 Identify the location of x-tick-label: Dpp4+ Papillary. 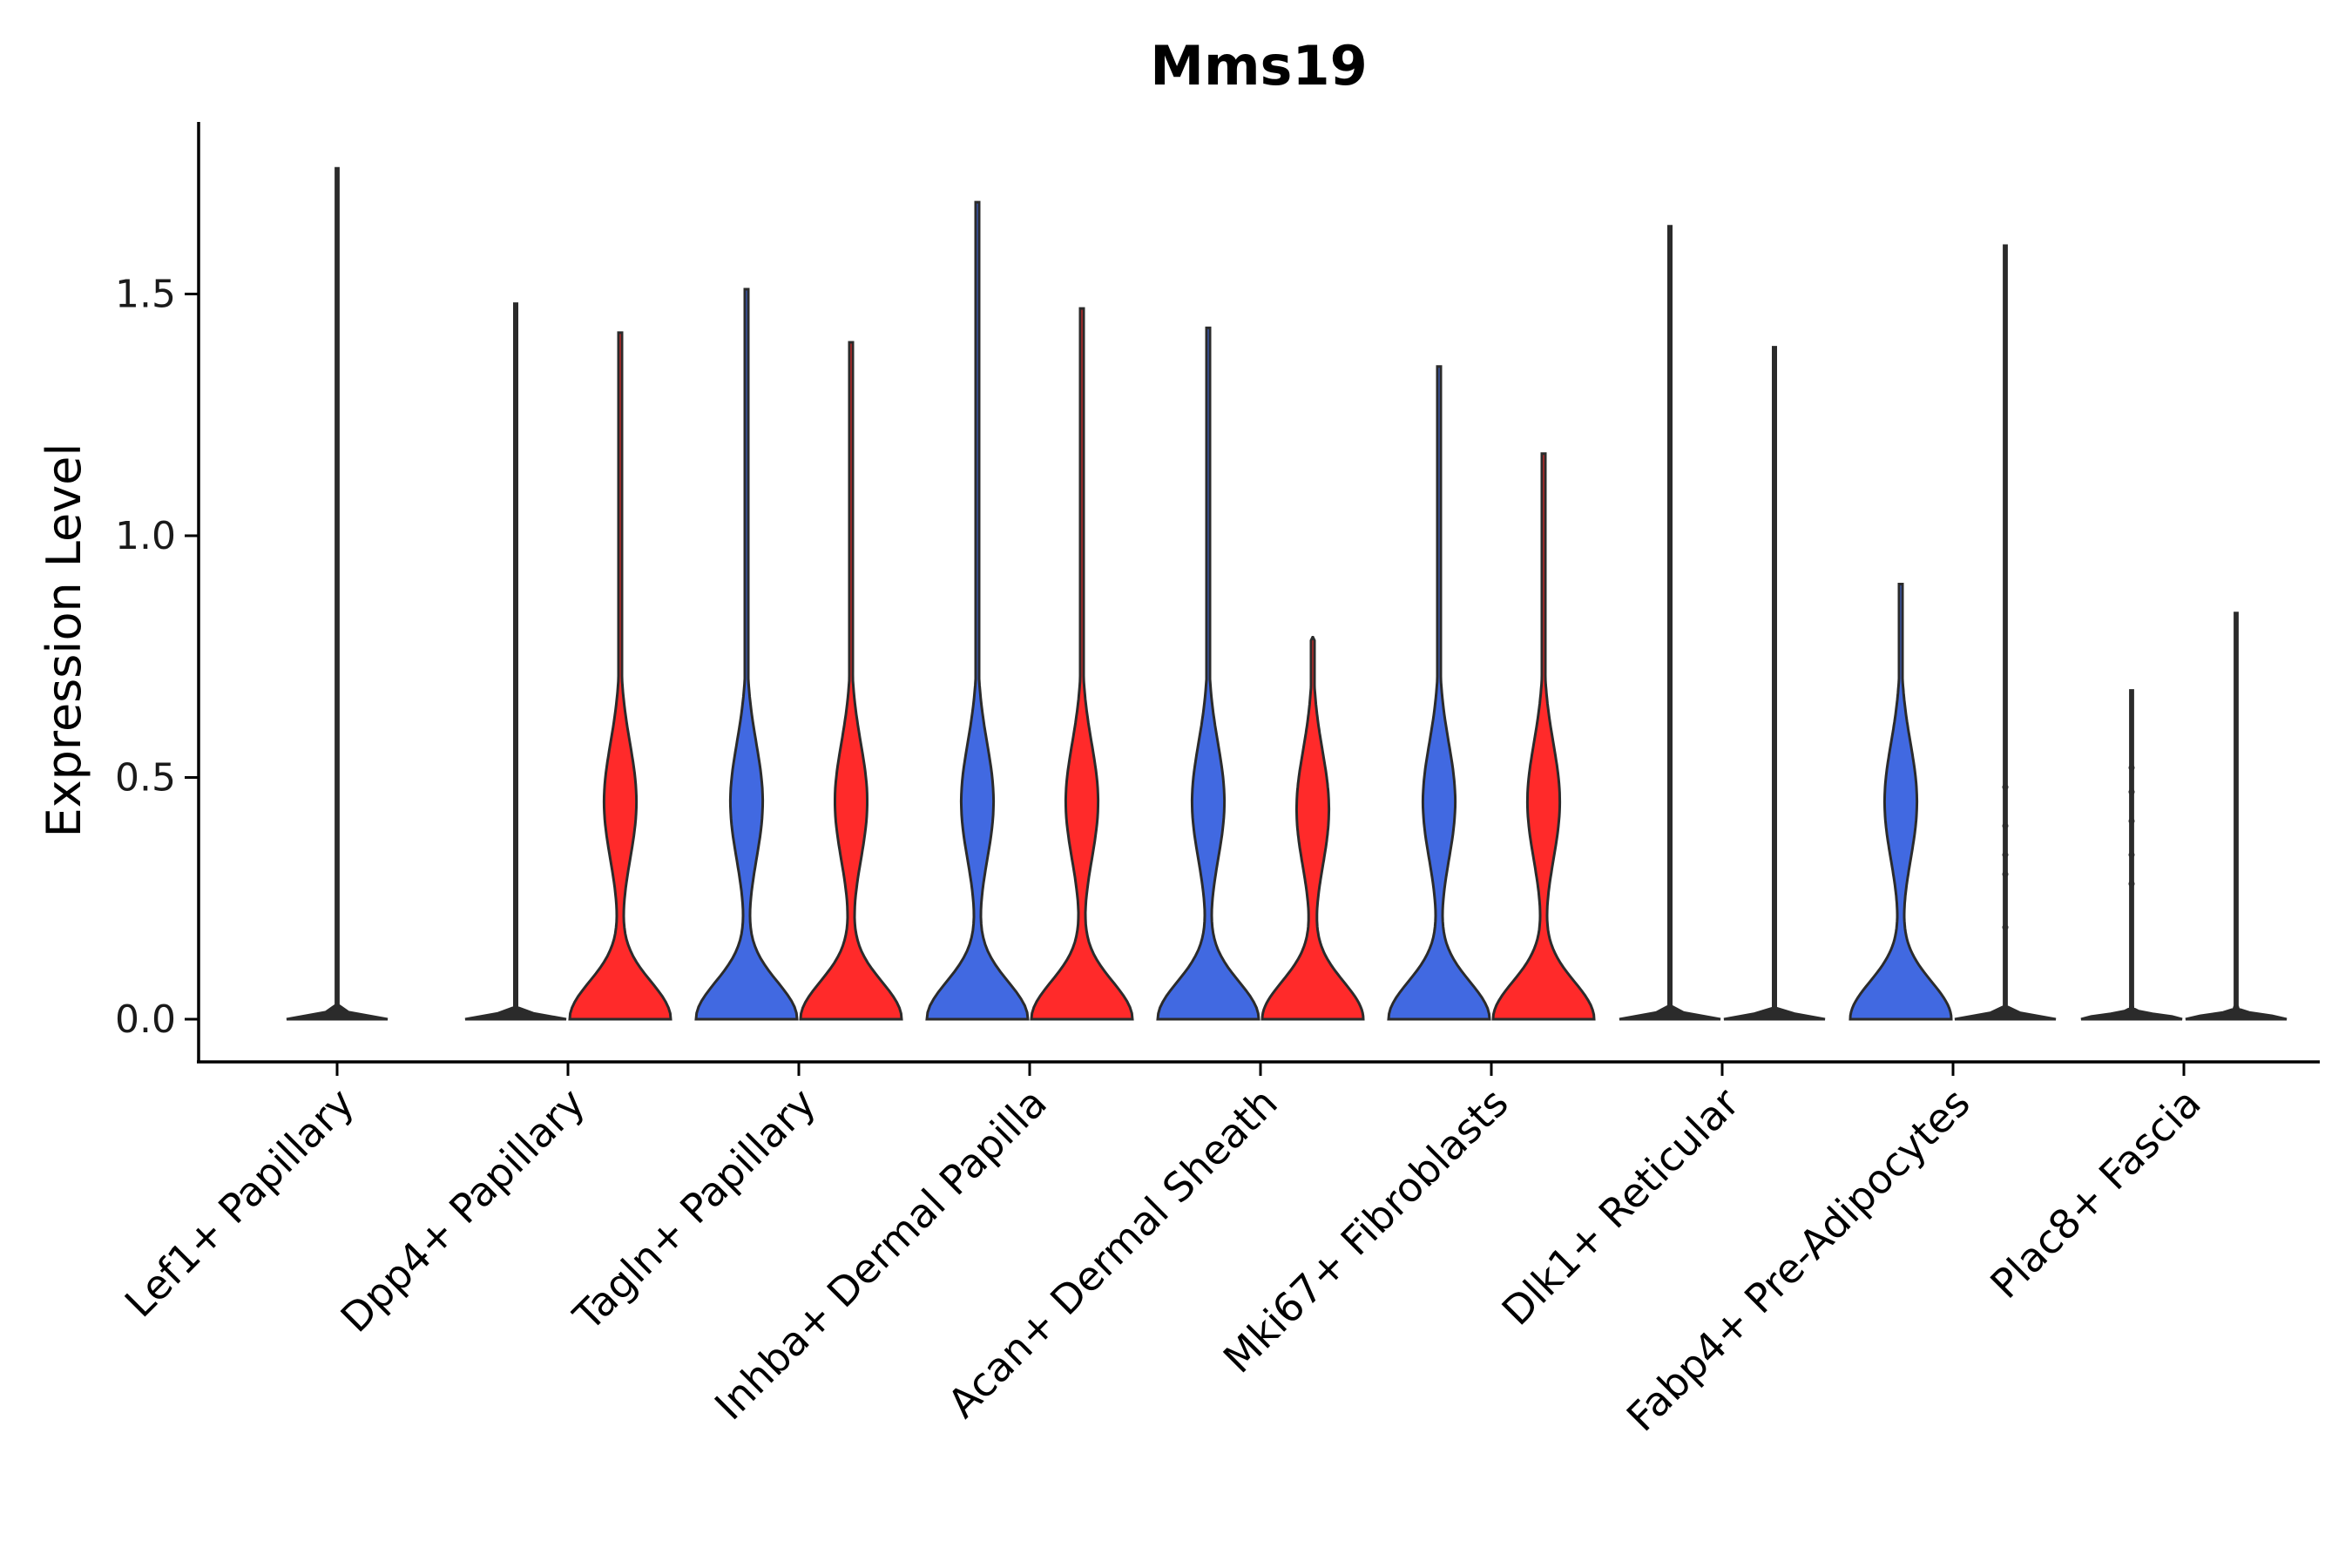
(463, 1211).